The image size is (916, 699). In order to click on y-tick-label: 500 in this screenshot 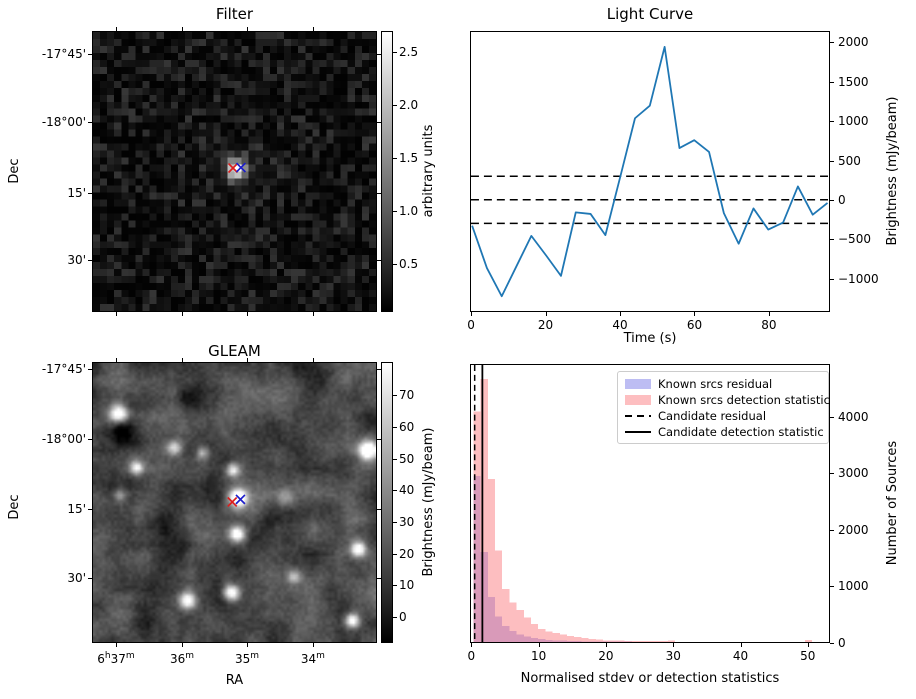, I will do `click(849, 160)`.